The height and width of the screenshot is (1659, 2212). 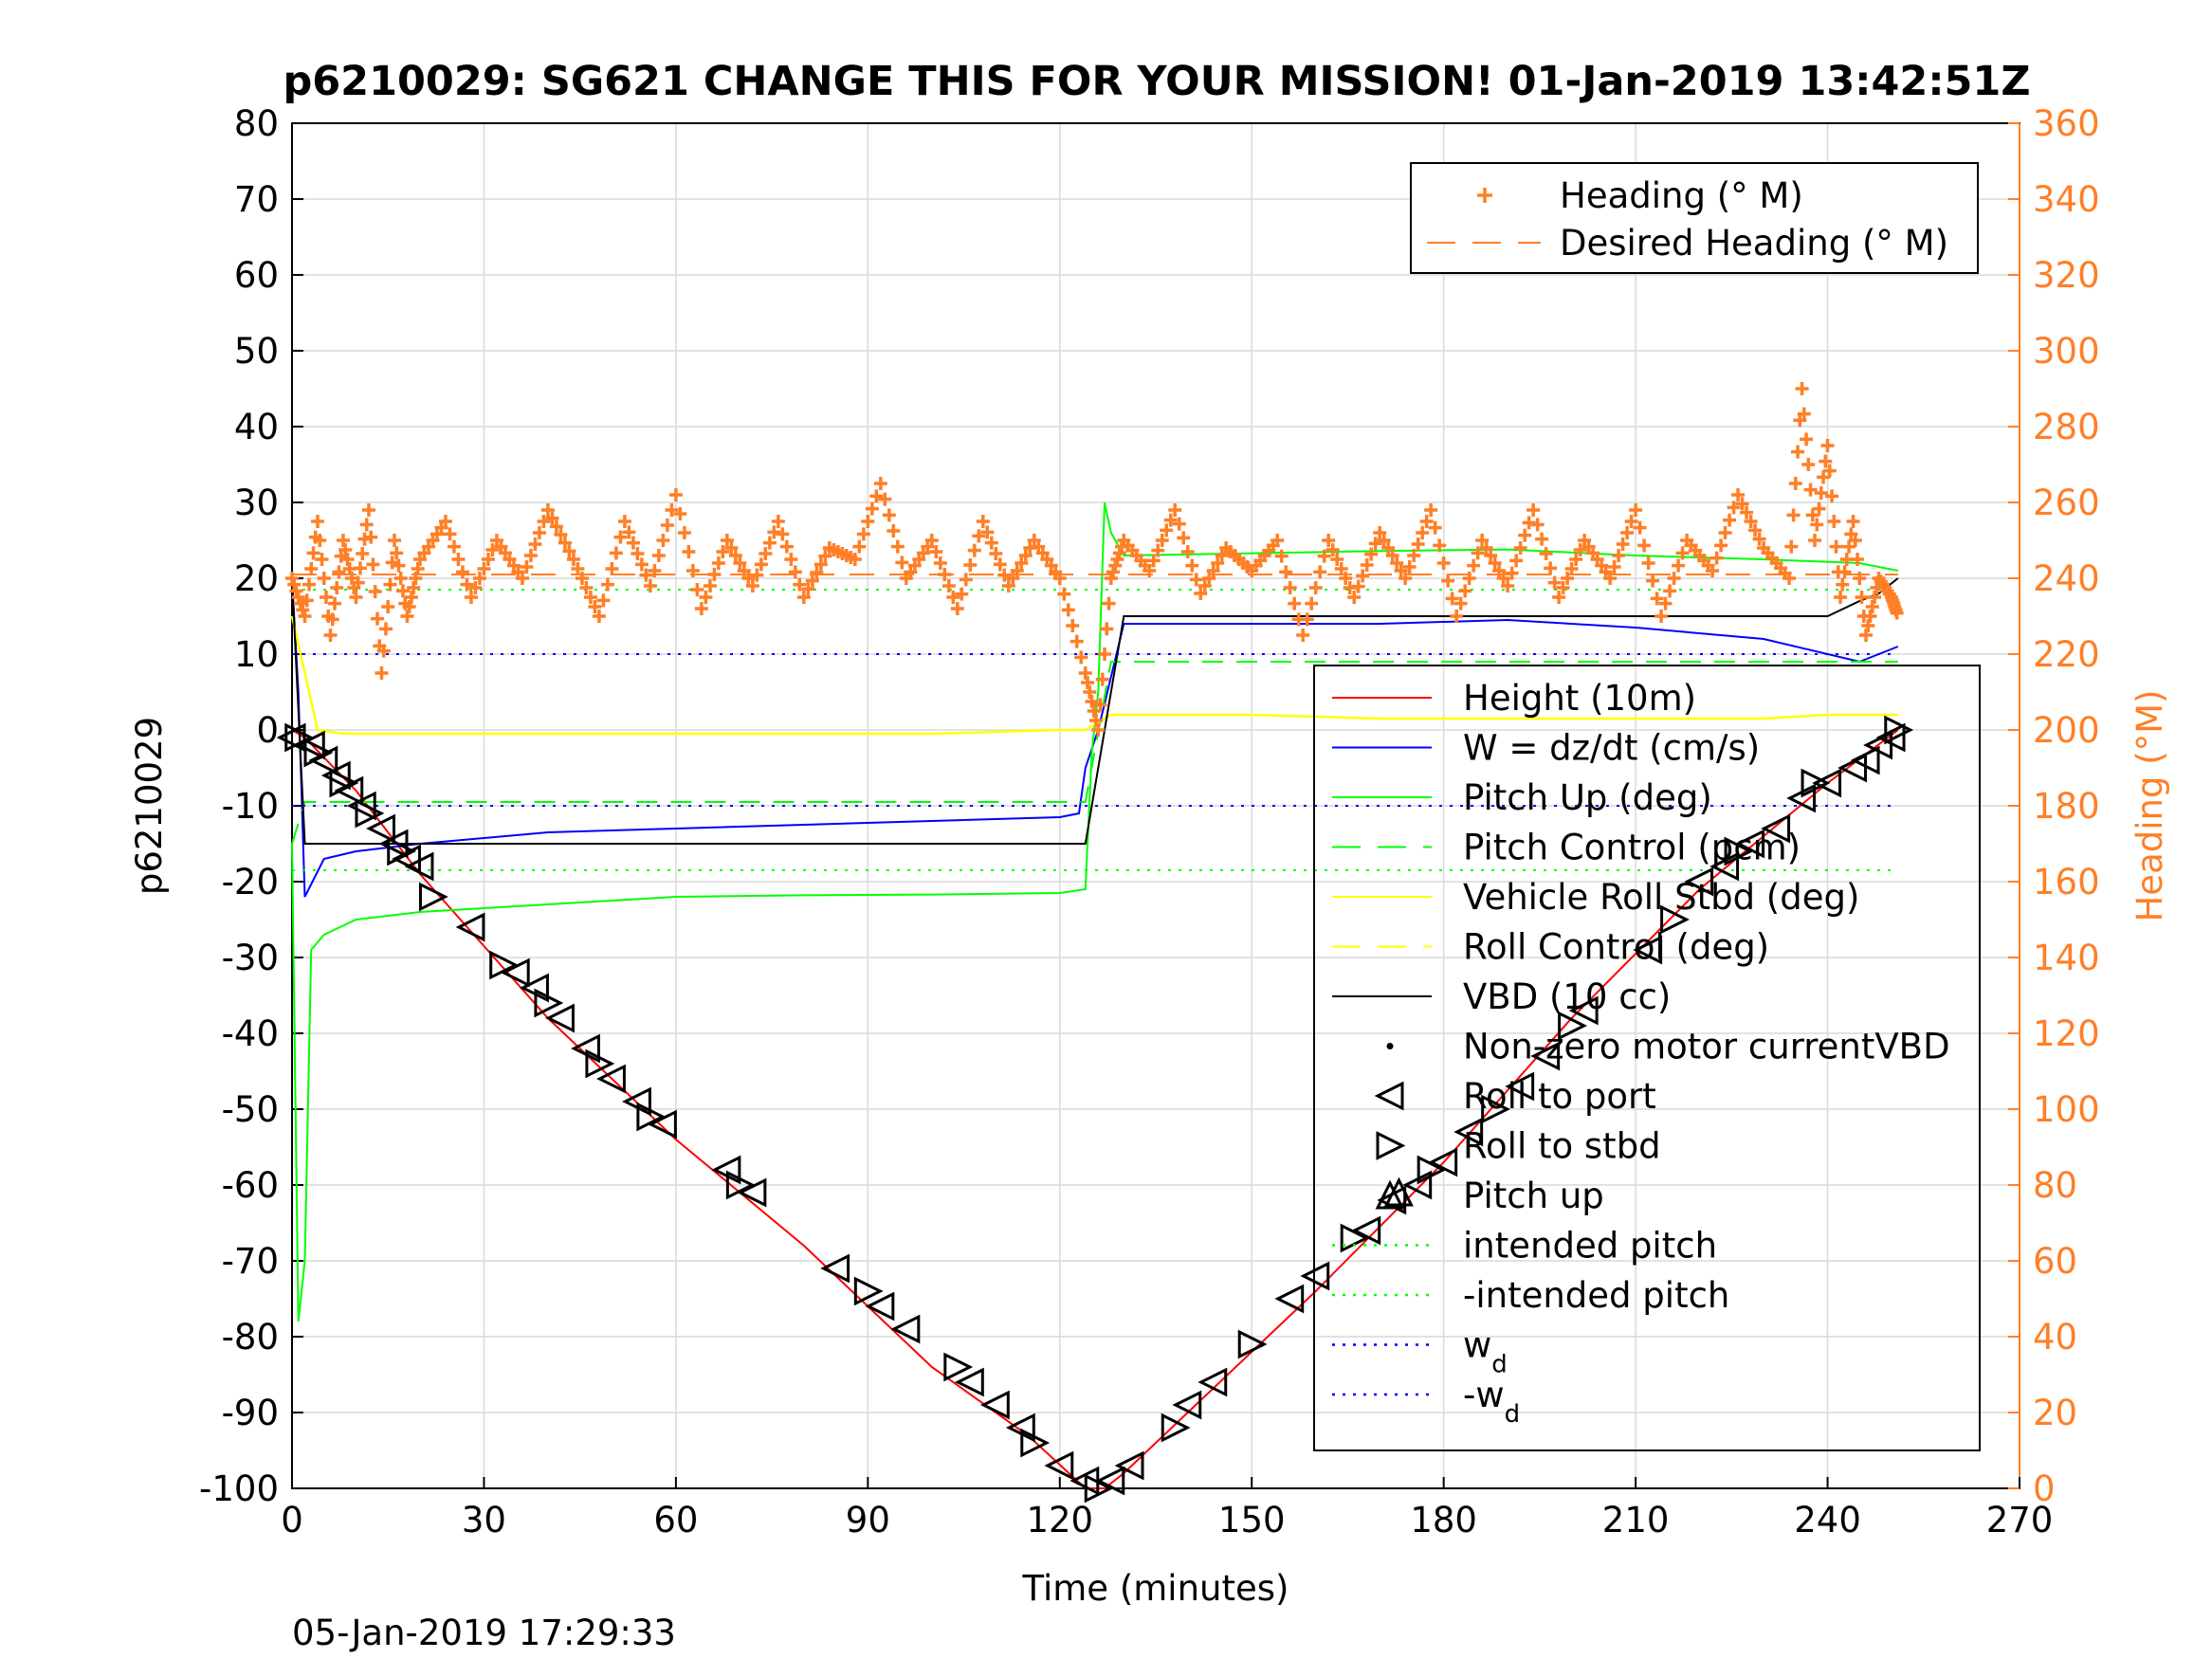 What do you see at coordinates (1491, 1402) in the screenshot?
I see `legend-label: -wd` at bounding box center [1491, 1402].